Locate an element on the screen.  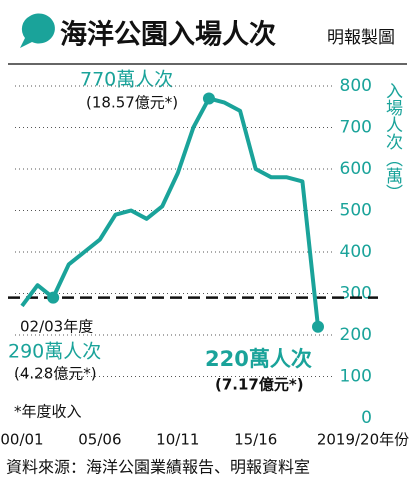
y-axis-label: 入場人次（萬） is located at coordinates (392, 141).